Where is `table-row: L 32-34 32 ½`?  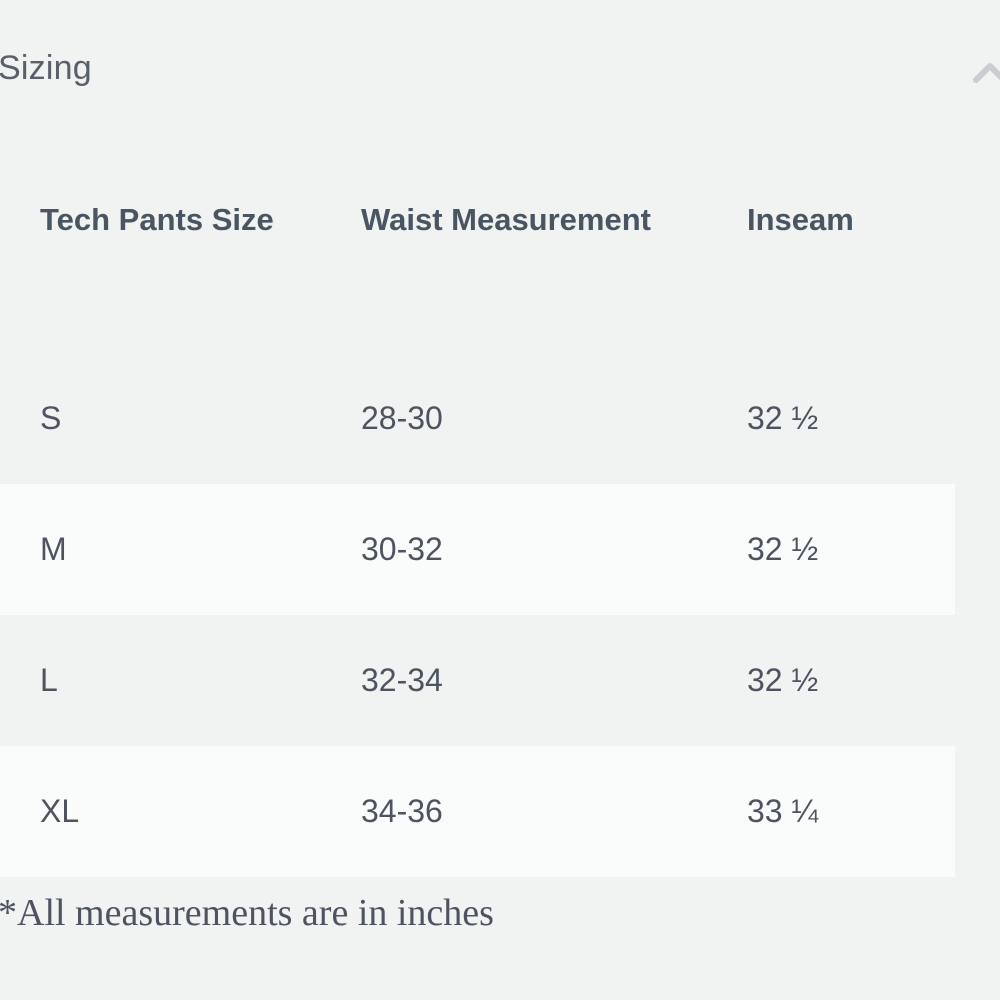
table-row: L 32-34 32 ½ is located at coordinates (477, 680).